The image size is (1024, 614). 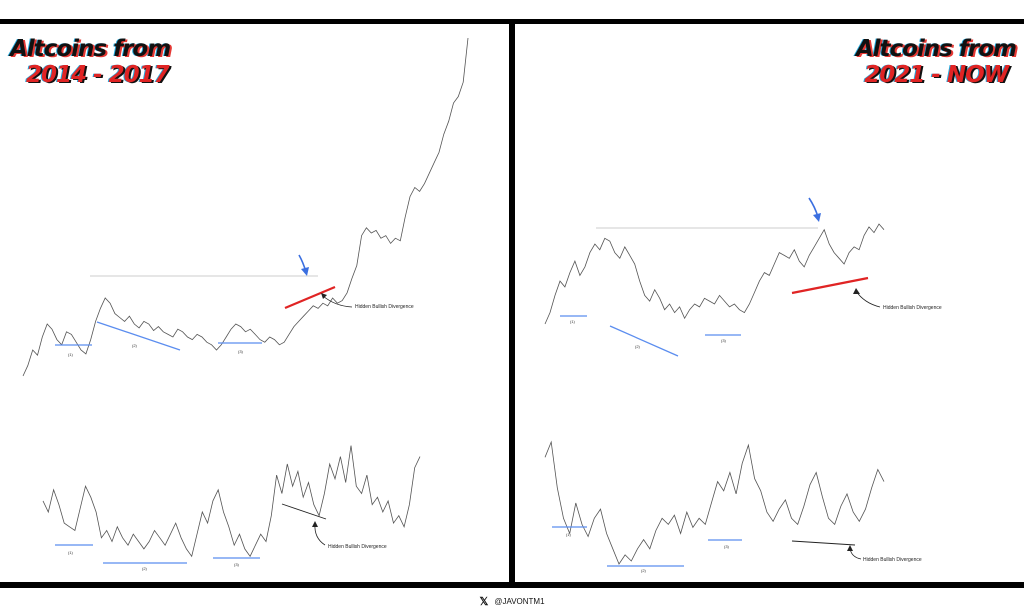 What do you see at coordinates (714, 274) in the screenshot?
I see `price-line` at bounding box center [714, 274].